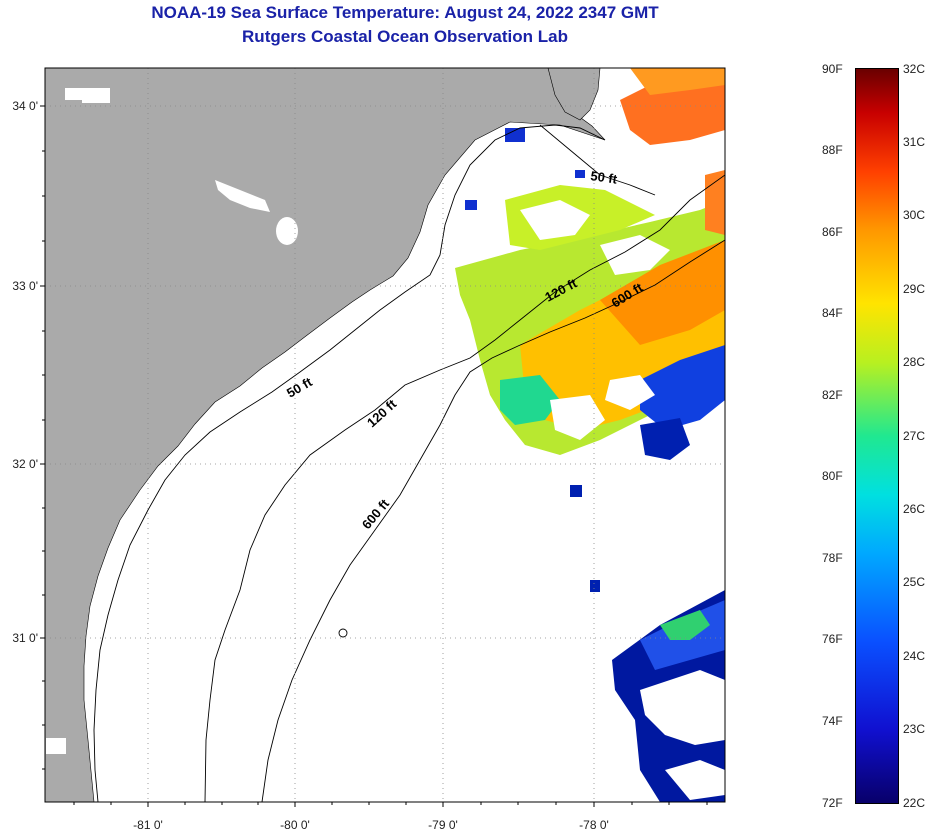 This screenshot has width=936, height=832. What do you see at coordinates (443, 825) in the screenshot?
I see `lon-label: -79 0'` at bounding box center [443, 825].